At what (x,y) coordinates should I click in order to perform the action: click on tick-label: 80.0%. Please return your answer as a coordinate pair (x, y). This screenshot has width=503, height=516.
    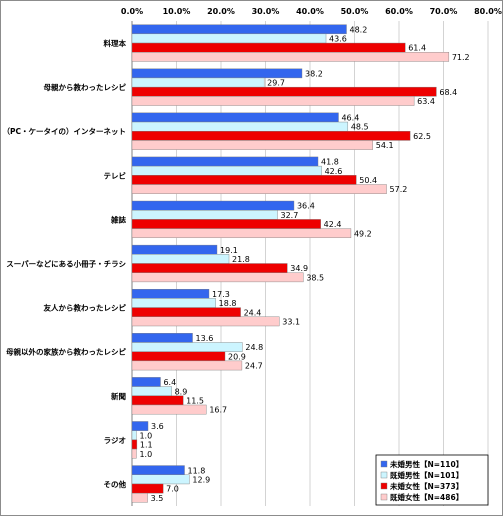
    Looking at the image, I should click on (488, 11).